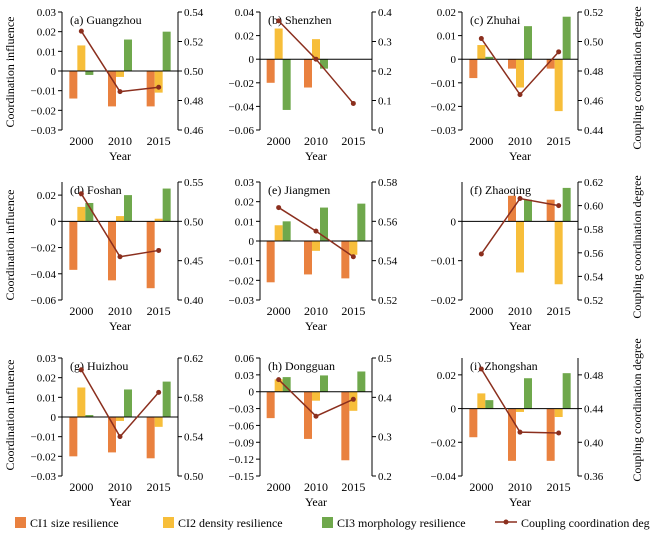  What do you see at coordinates (194, 72) in the screenshot?
I see `panel-1-right-tick-label: 0.50` at bounding box center [194, 72].